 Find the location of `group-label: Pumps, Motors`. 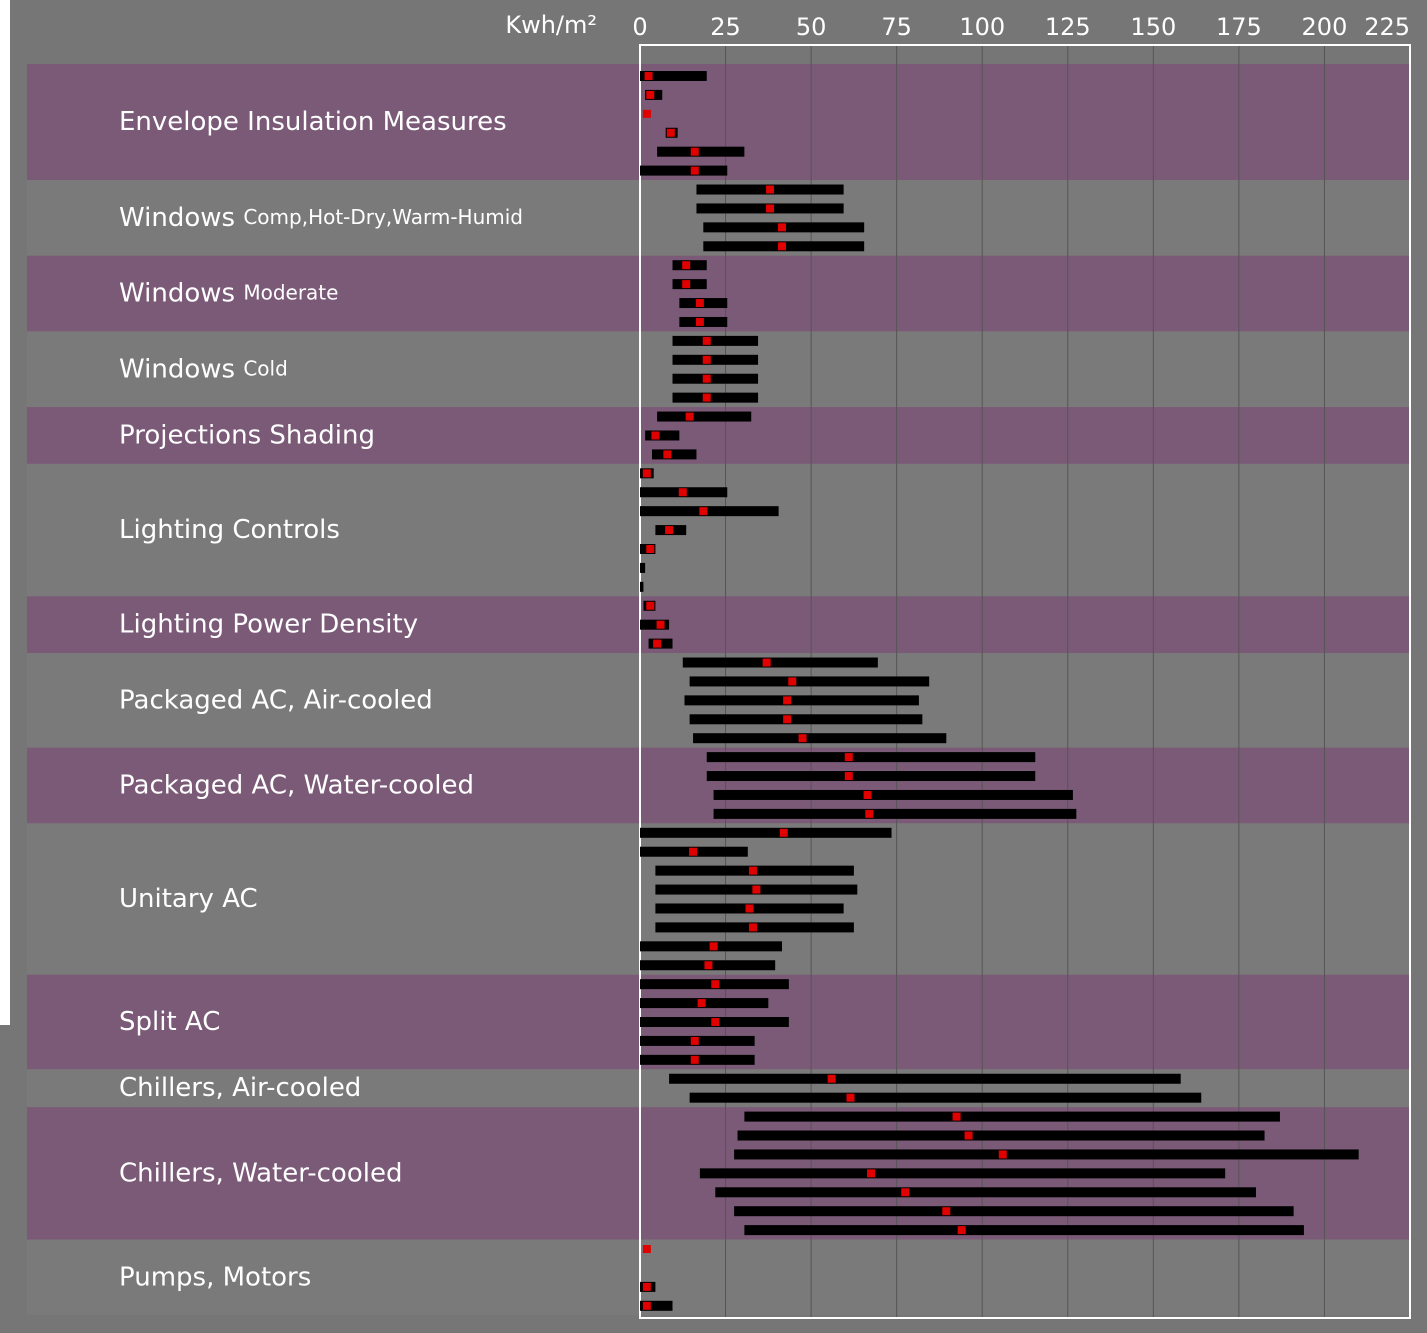

group-label: Pumps, Motors is located at coordinates (215, 1277).